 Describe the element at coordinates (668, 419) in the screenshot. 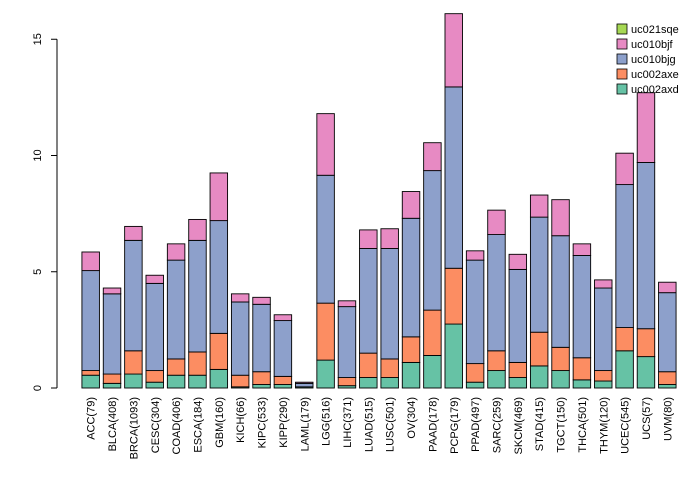

I see `x-tick-label: UVM(80)` at that location.